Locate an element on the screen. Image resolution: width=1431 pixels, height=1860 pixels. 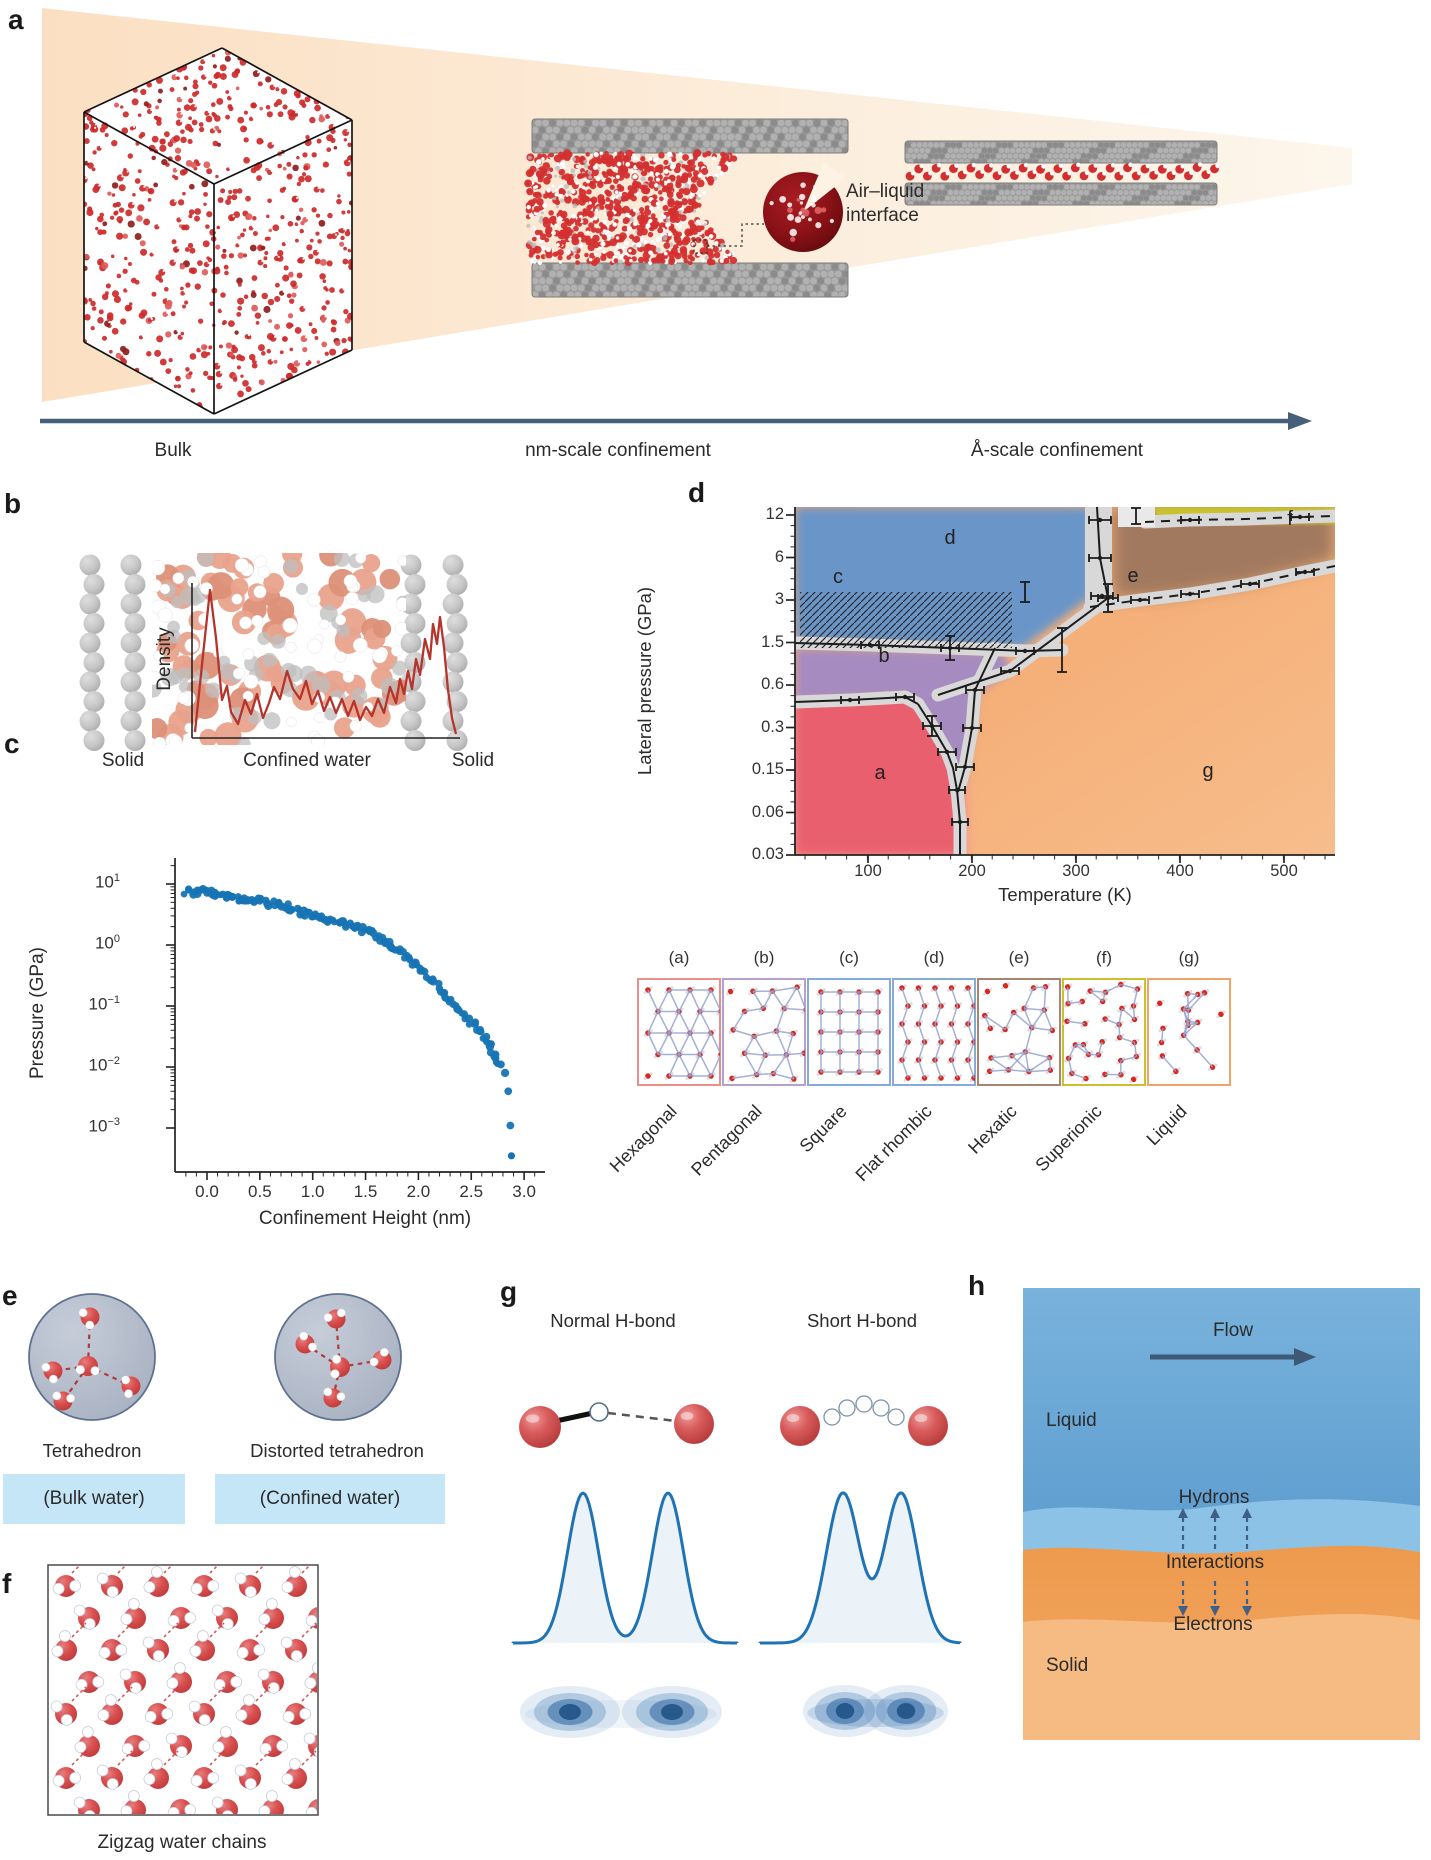
c-xtick-5: 2.5 is located at coordinates (471, 1191).